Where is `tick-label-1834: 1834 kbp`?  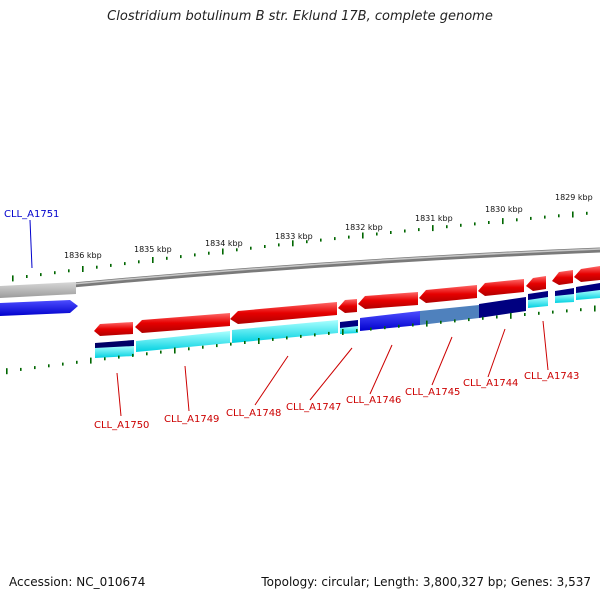
tick-label-1834: 1834 kbp is located at coordinates (224, 243).